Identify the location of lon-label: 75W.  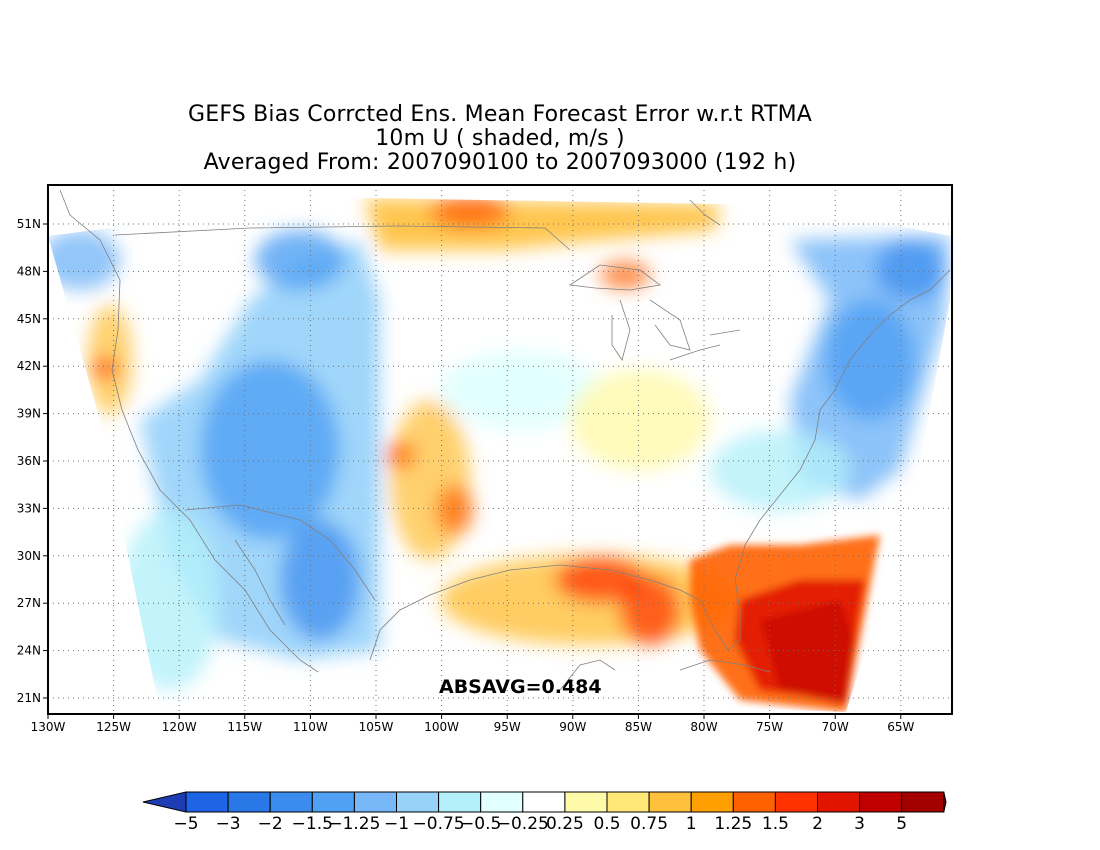
(769, 727).